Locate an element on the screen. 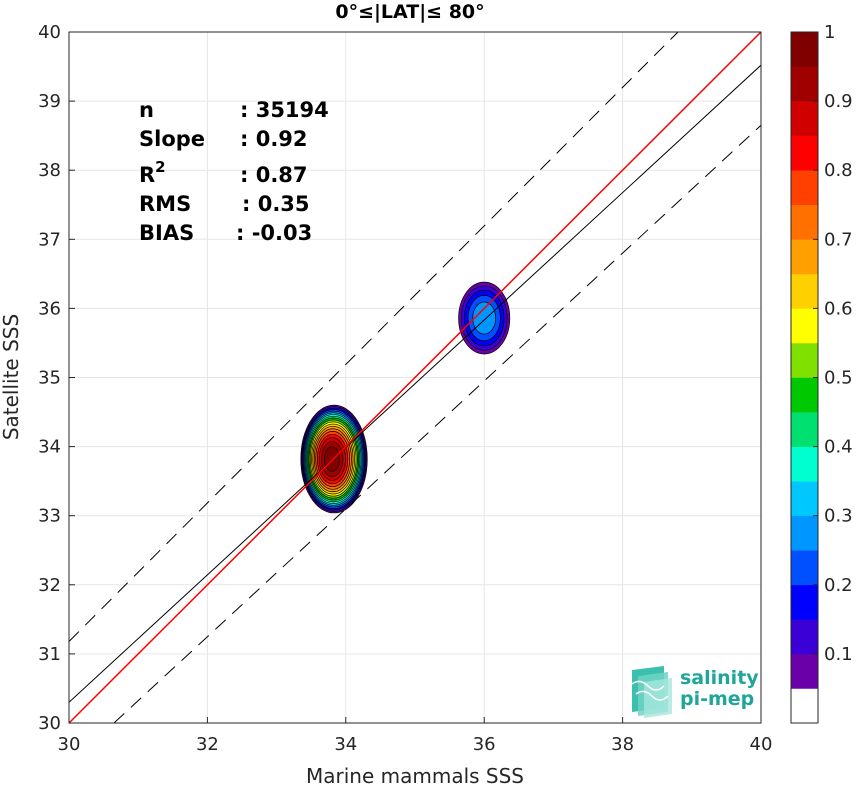 The image size is (858, 786). y-tick-label: 30 is located at coordinates (49, 723).